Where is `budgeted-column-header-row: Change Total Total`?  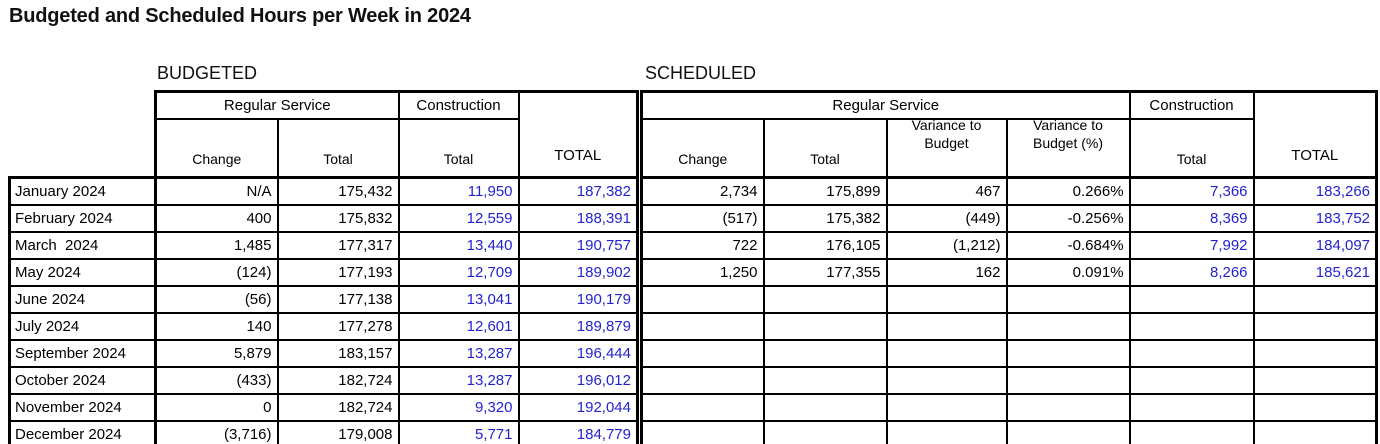 budgeted-column-header-row: Change Total Total is located at coordinates (324, 148).